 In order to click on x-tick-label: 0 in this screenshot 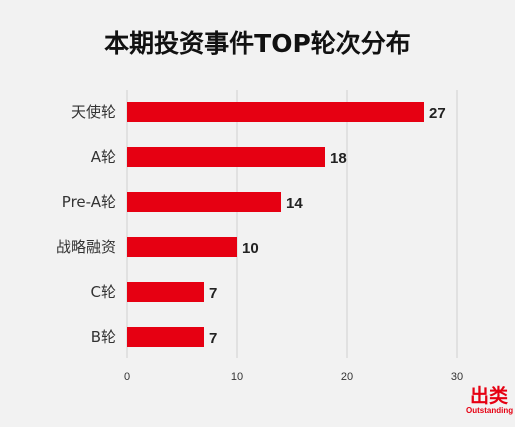, I will do `click(127, 377)`.